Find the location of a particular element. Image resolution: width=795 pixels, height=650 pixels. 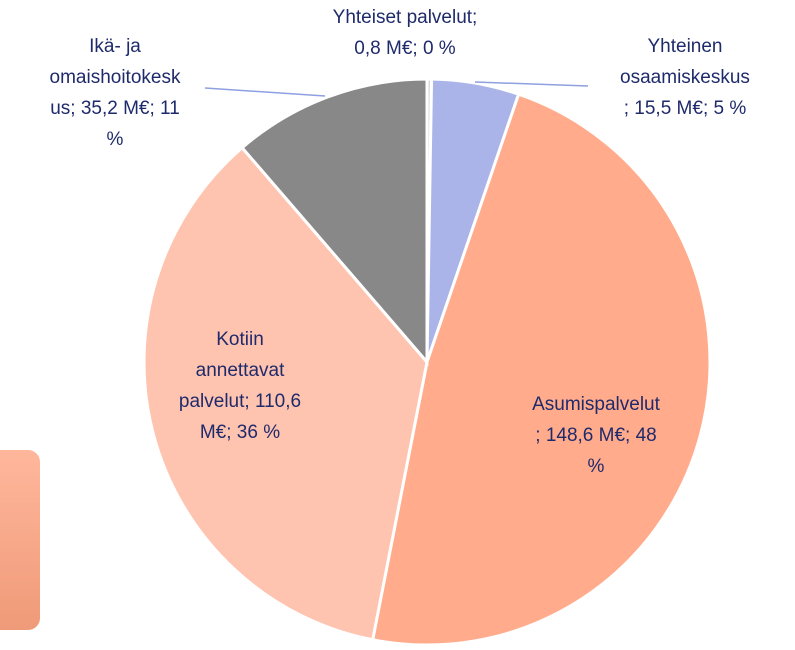

data-label: Yhteinen is located at coordinates (684, 46).